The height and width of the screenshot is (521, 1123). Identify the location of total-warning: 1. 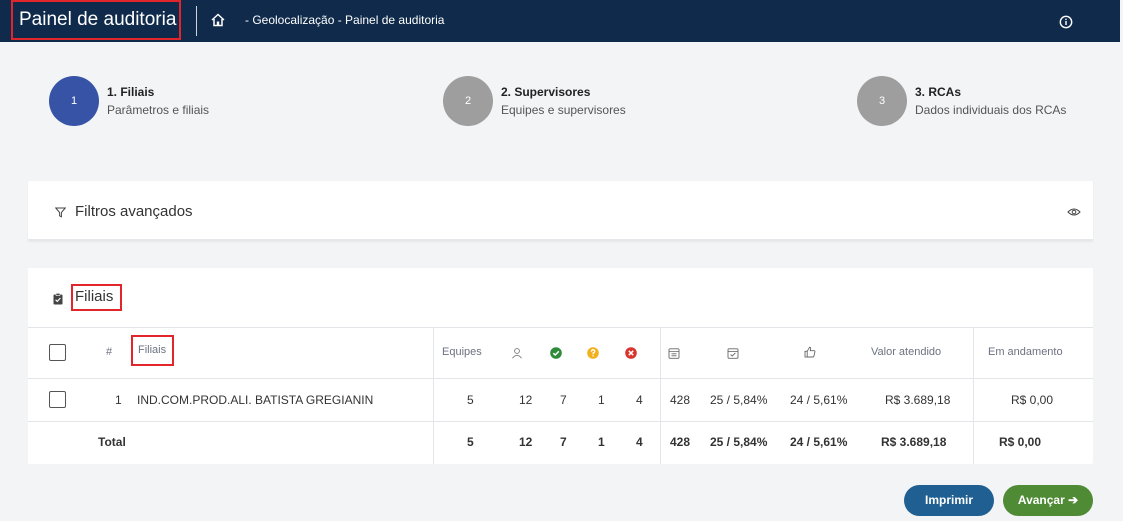
(601, 442).